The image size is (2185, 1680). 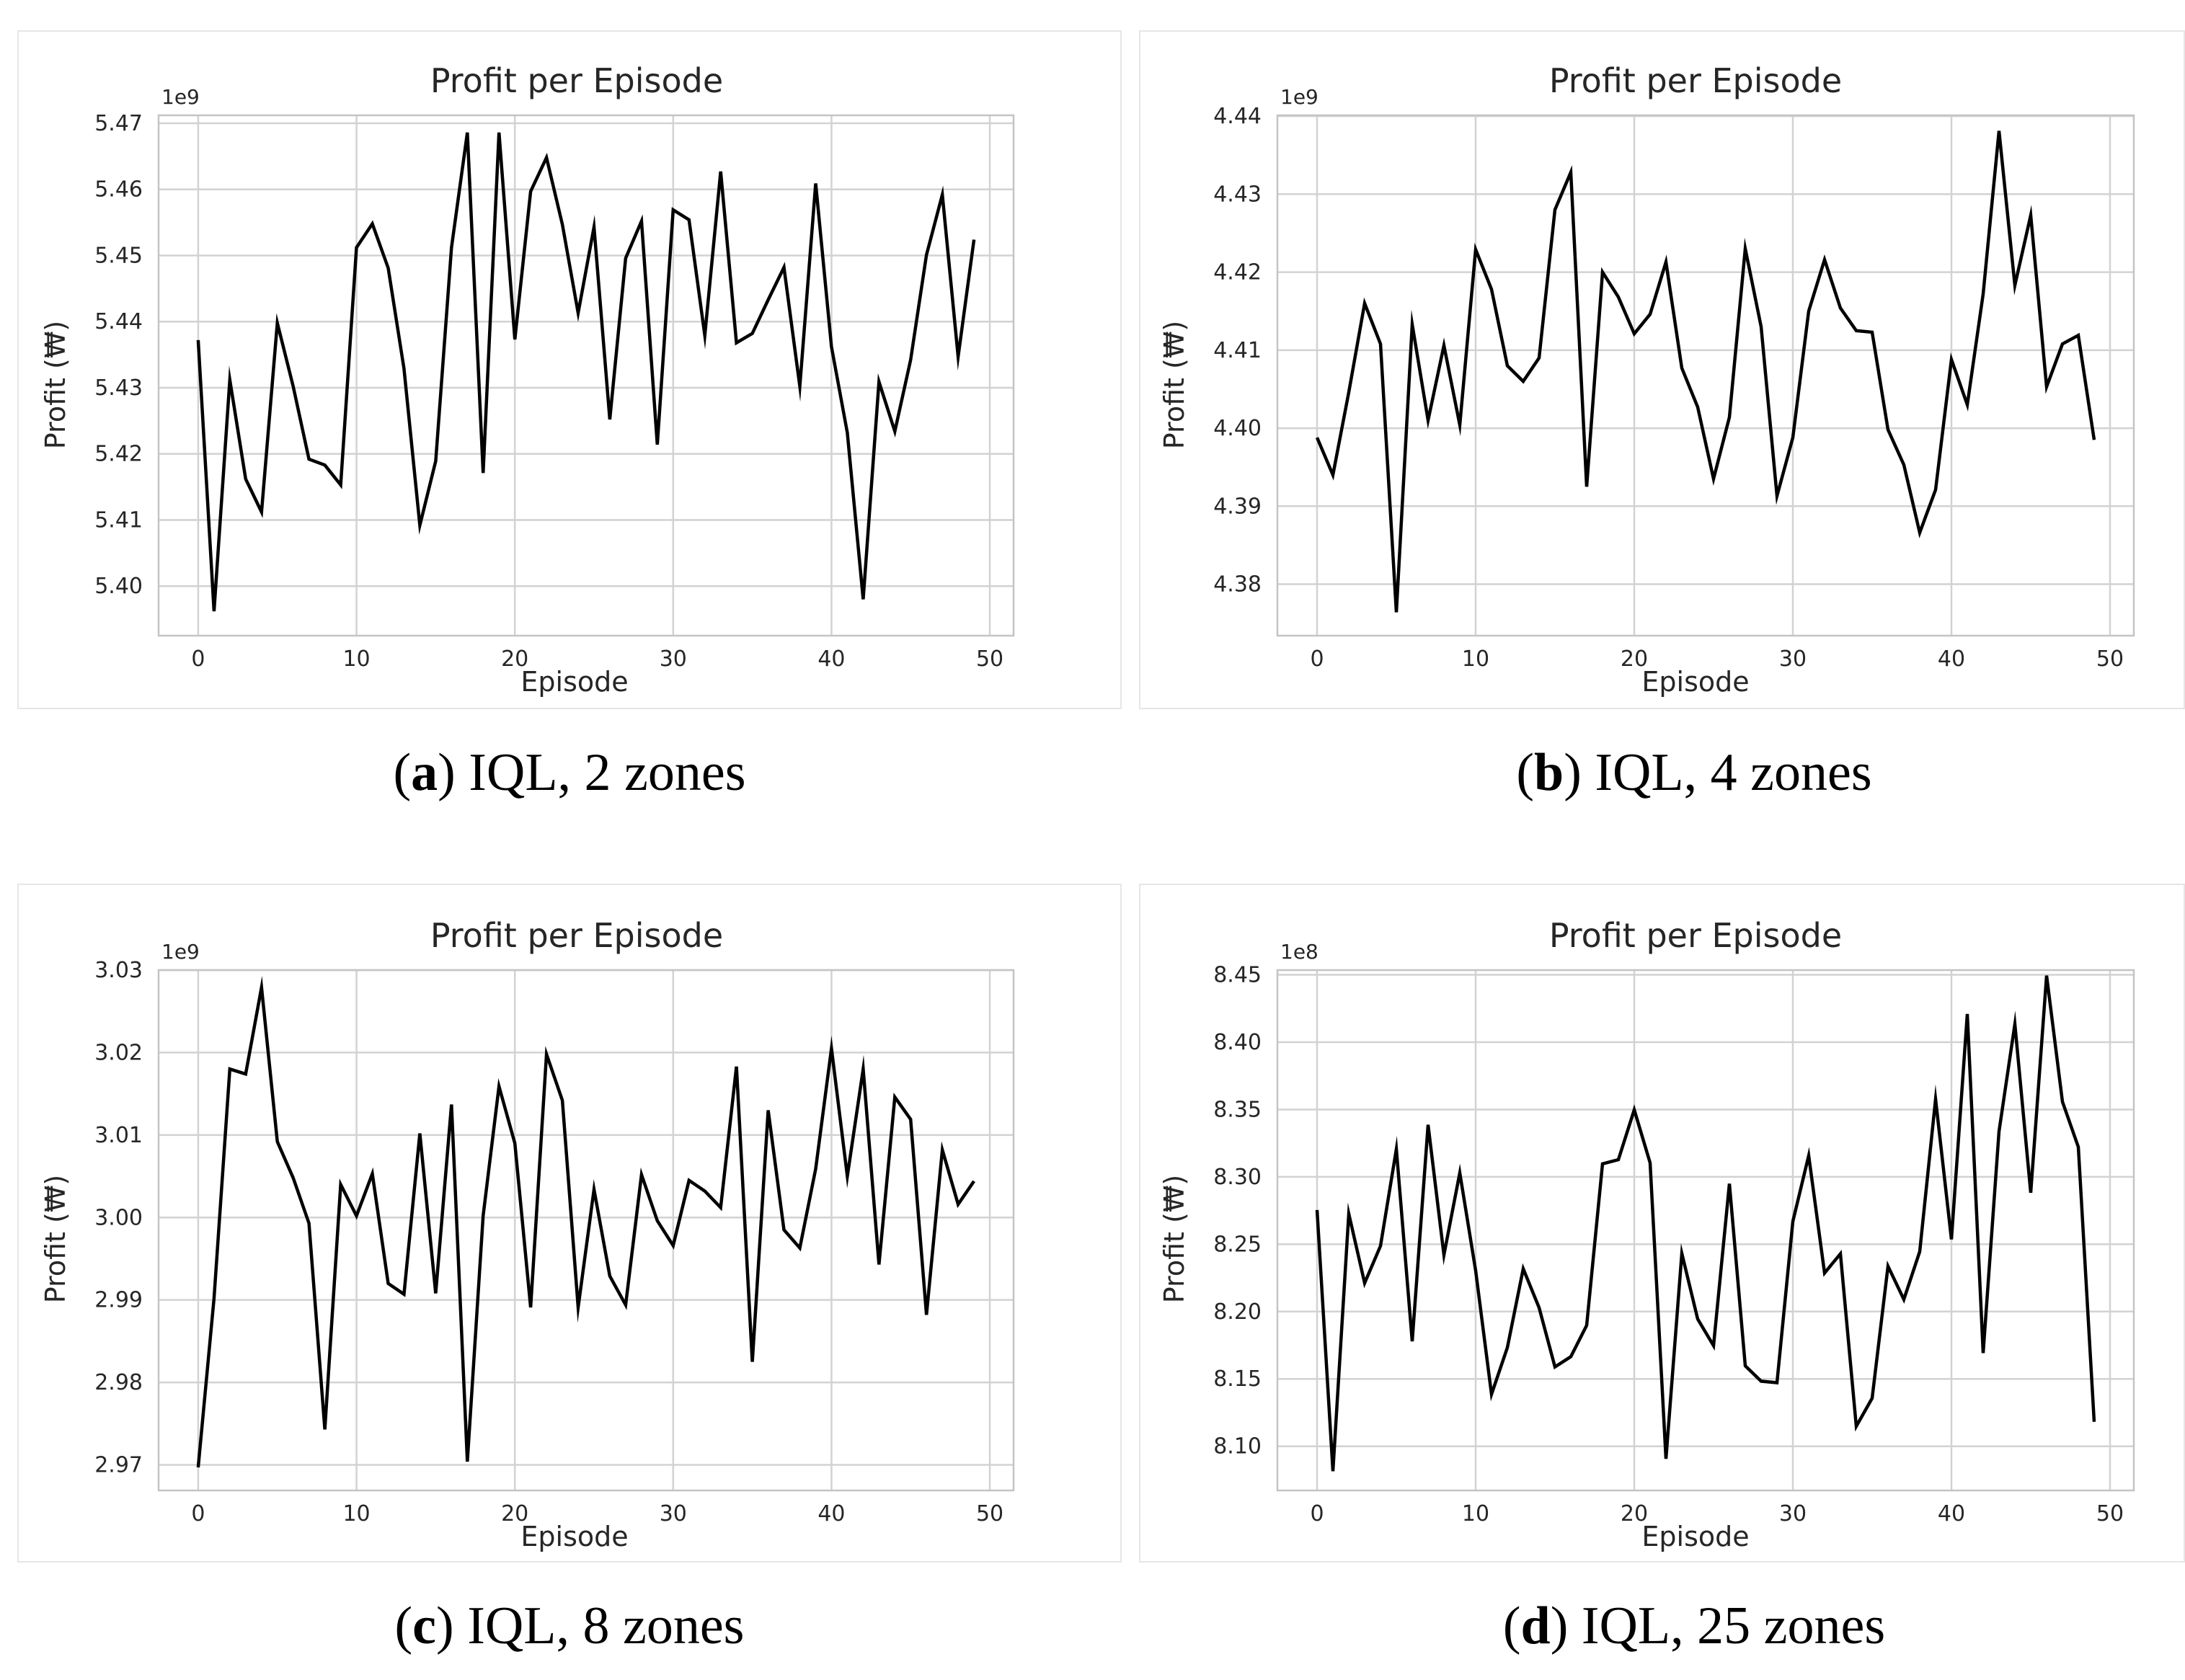 I want to click on caption-text: IQL, 8 zones, so click(x=606, y=1625).